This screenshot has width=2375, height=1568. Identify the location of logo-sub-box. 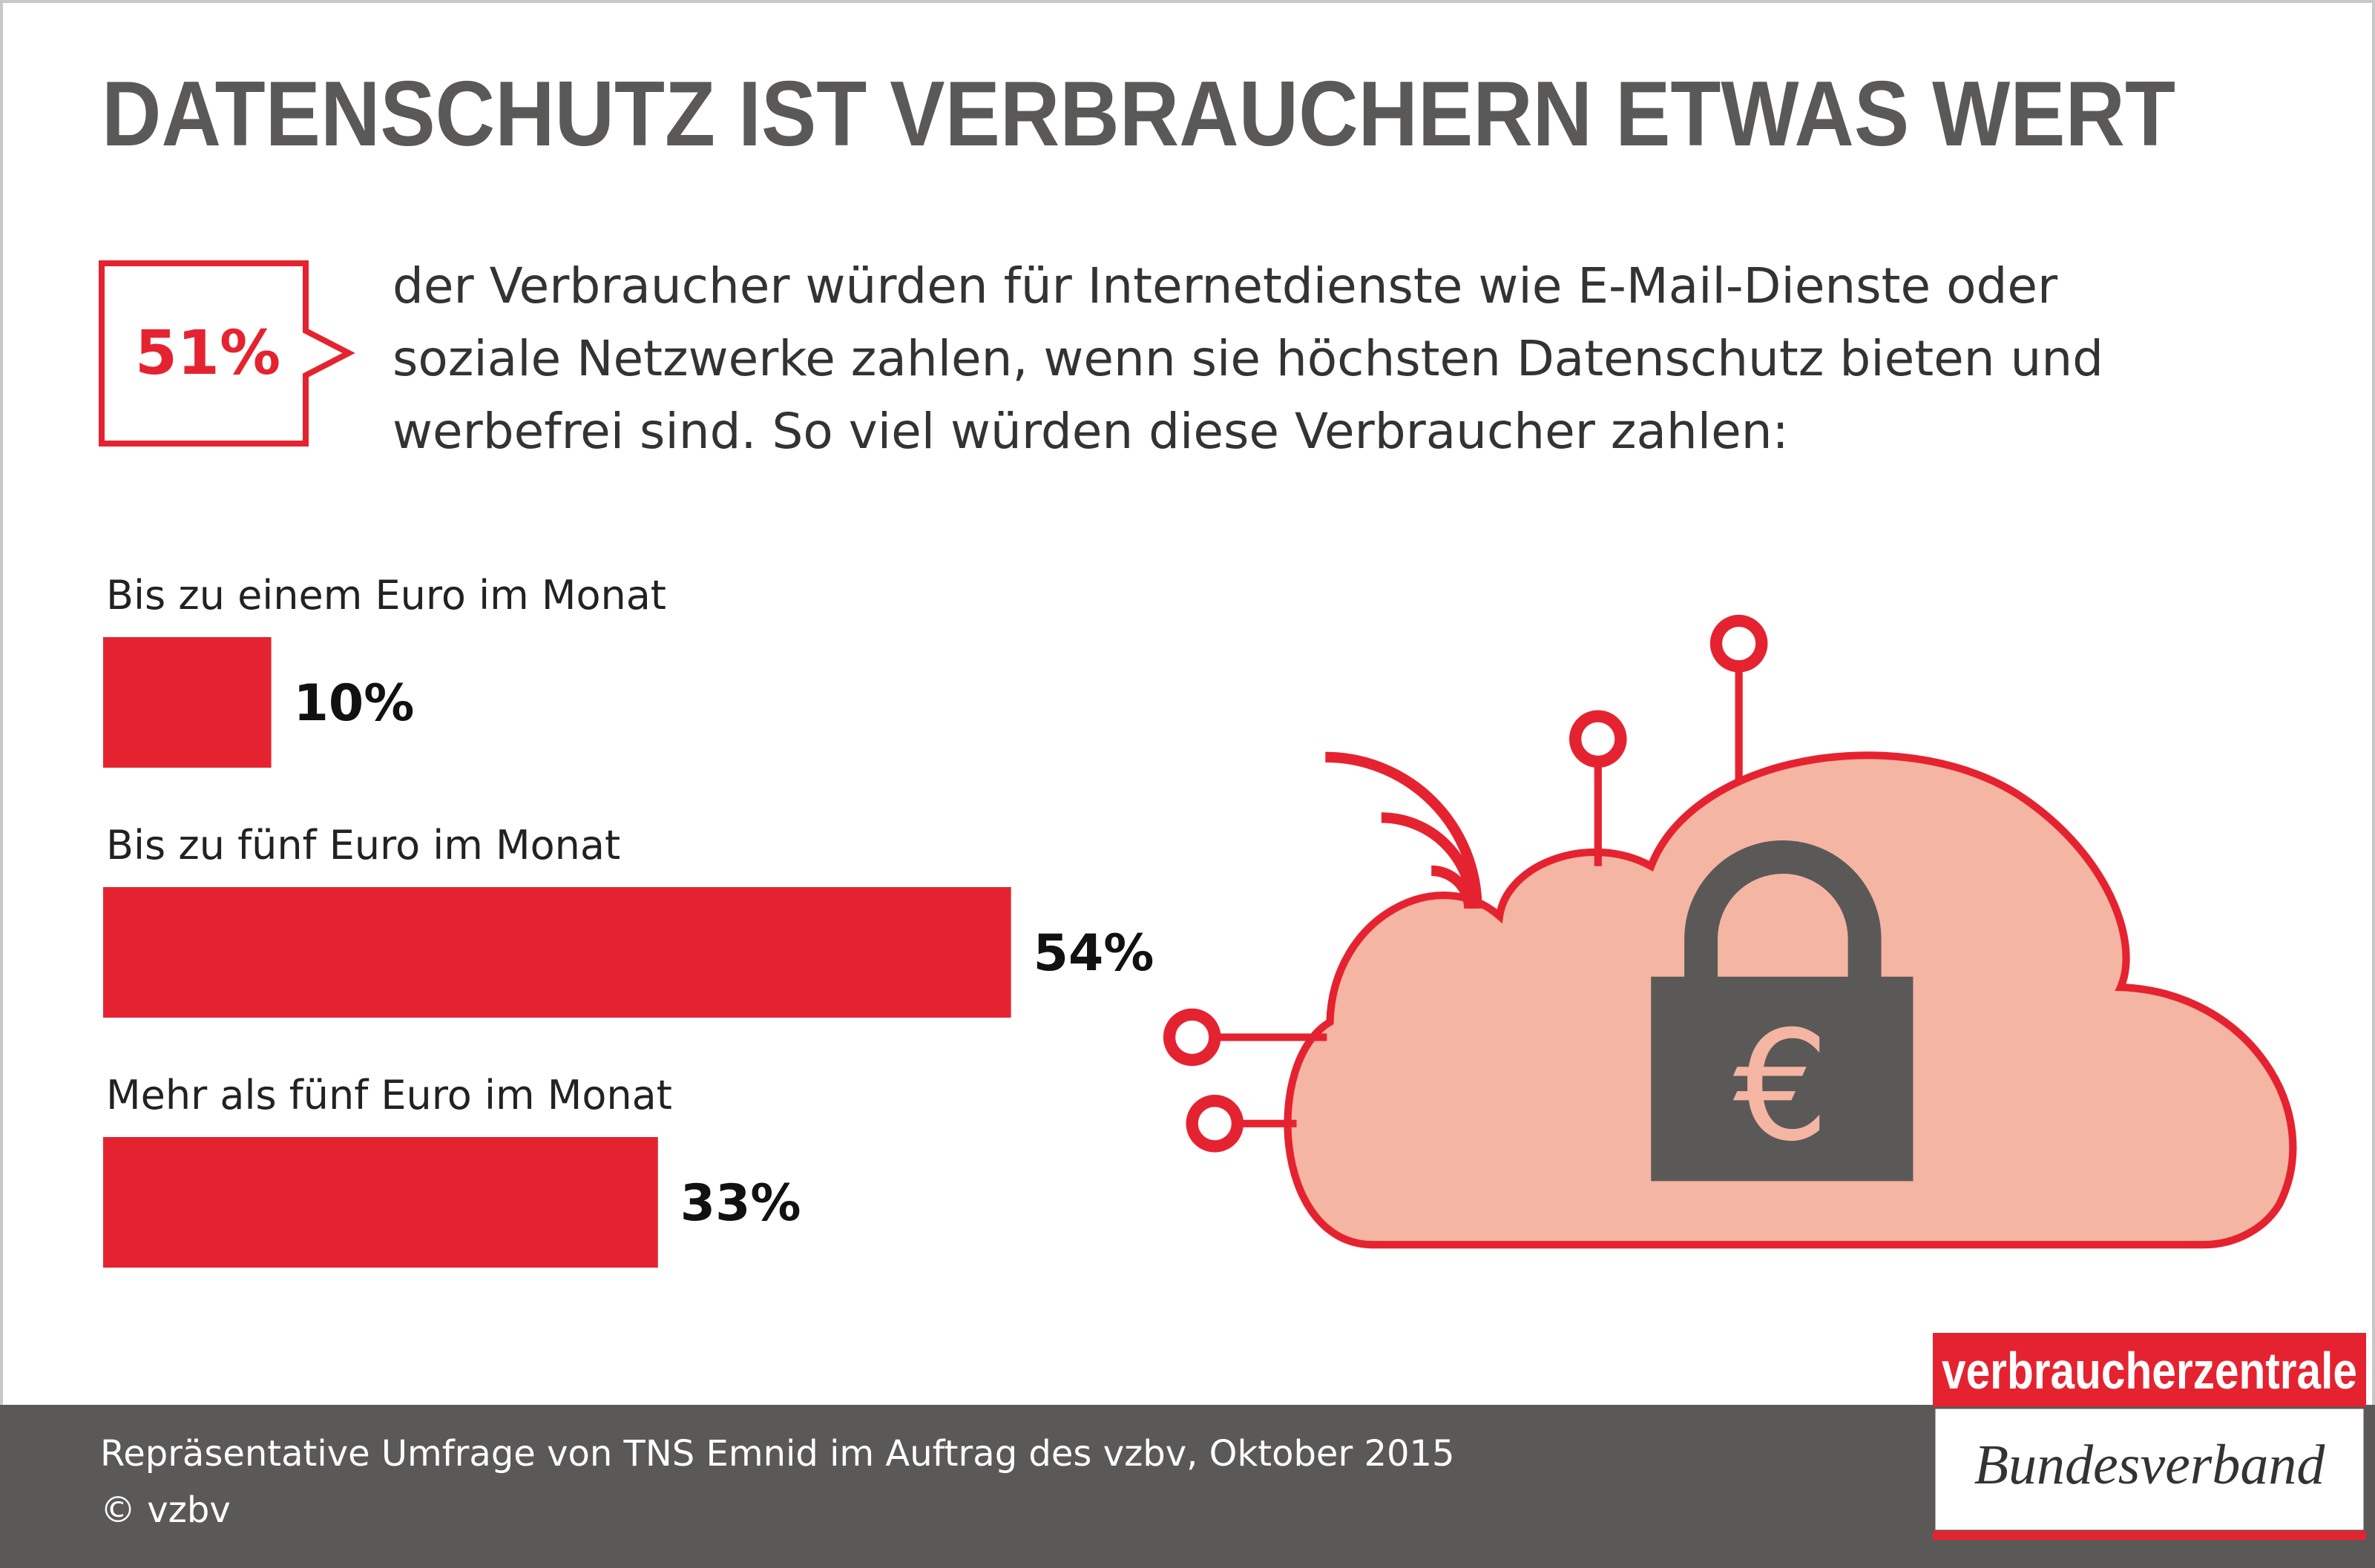
(2149, 1469).